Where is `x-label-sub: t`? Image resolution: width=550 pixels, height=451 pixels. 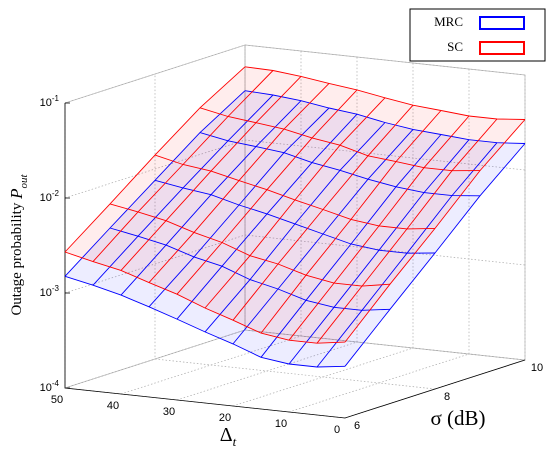 x-label-sub: t is located at coordinates (235, 441).